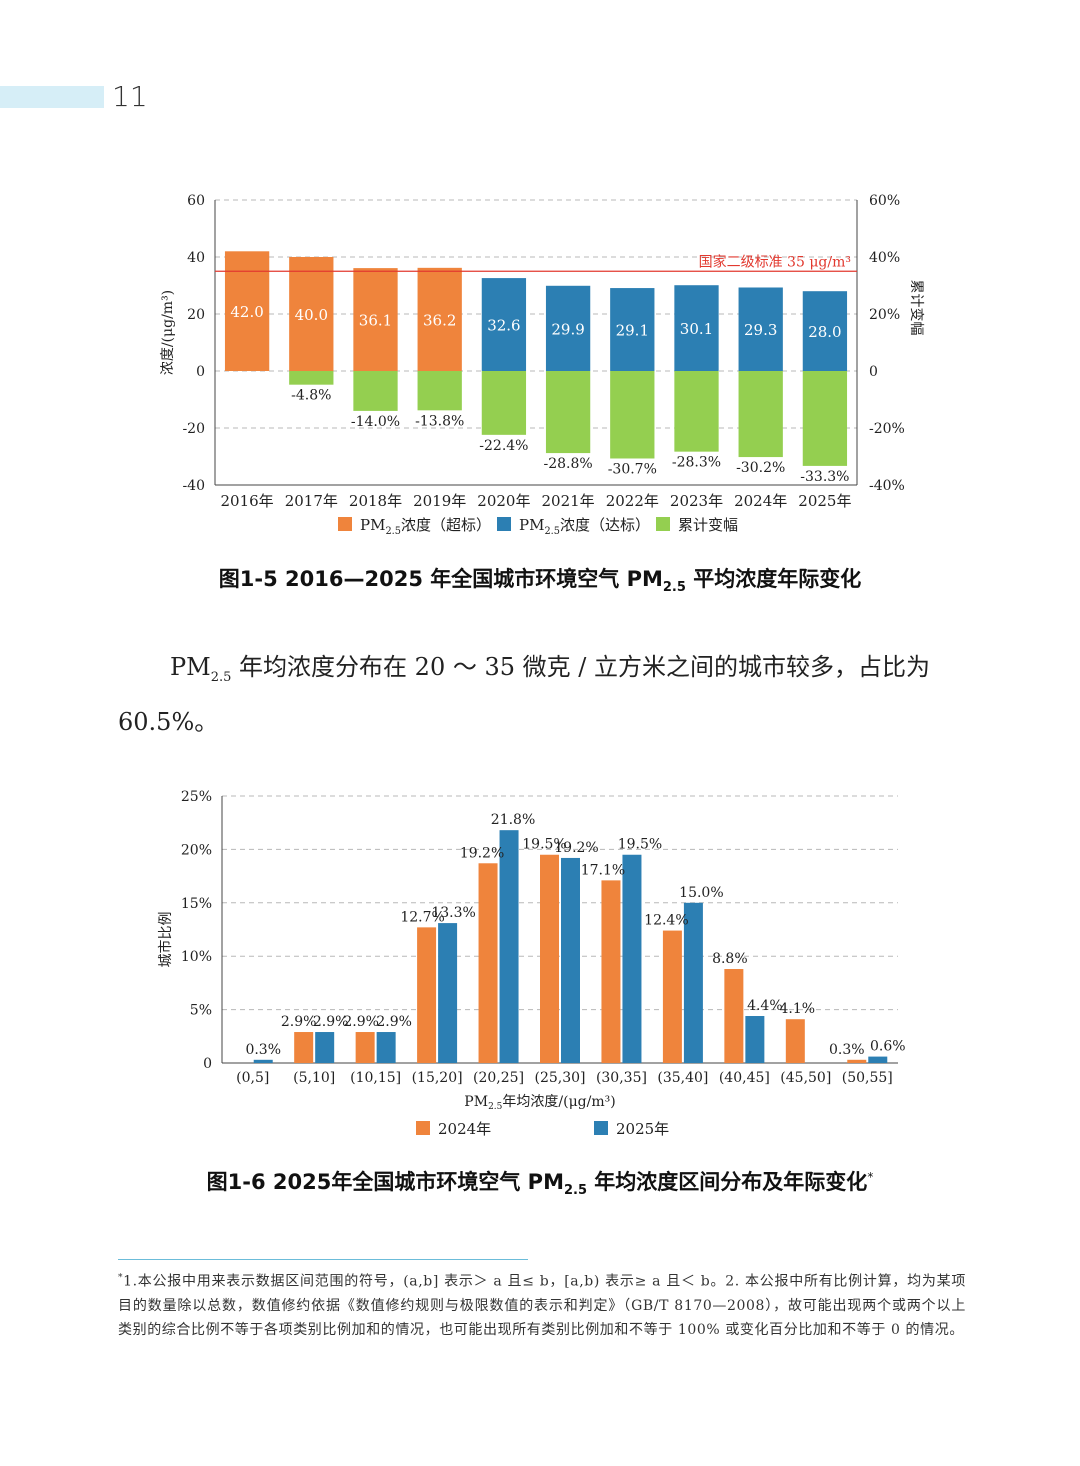 The width and height of the screenshot is (1080, 1466). I want to click on x-tick-label: 2018年, so click(375, 501).